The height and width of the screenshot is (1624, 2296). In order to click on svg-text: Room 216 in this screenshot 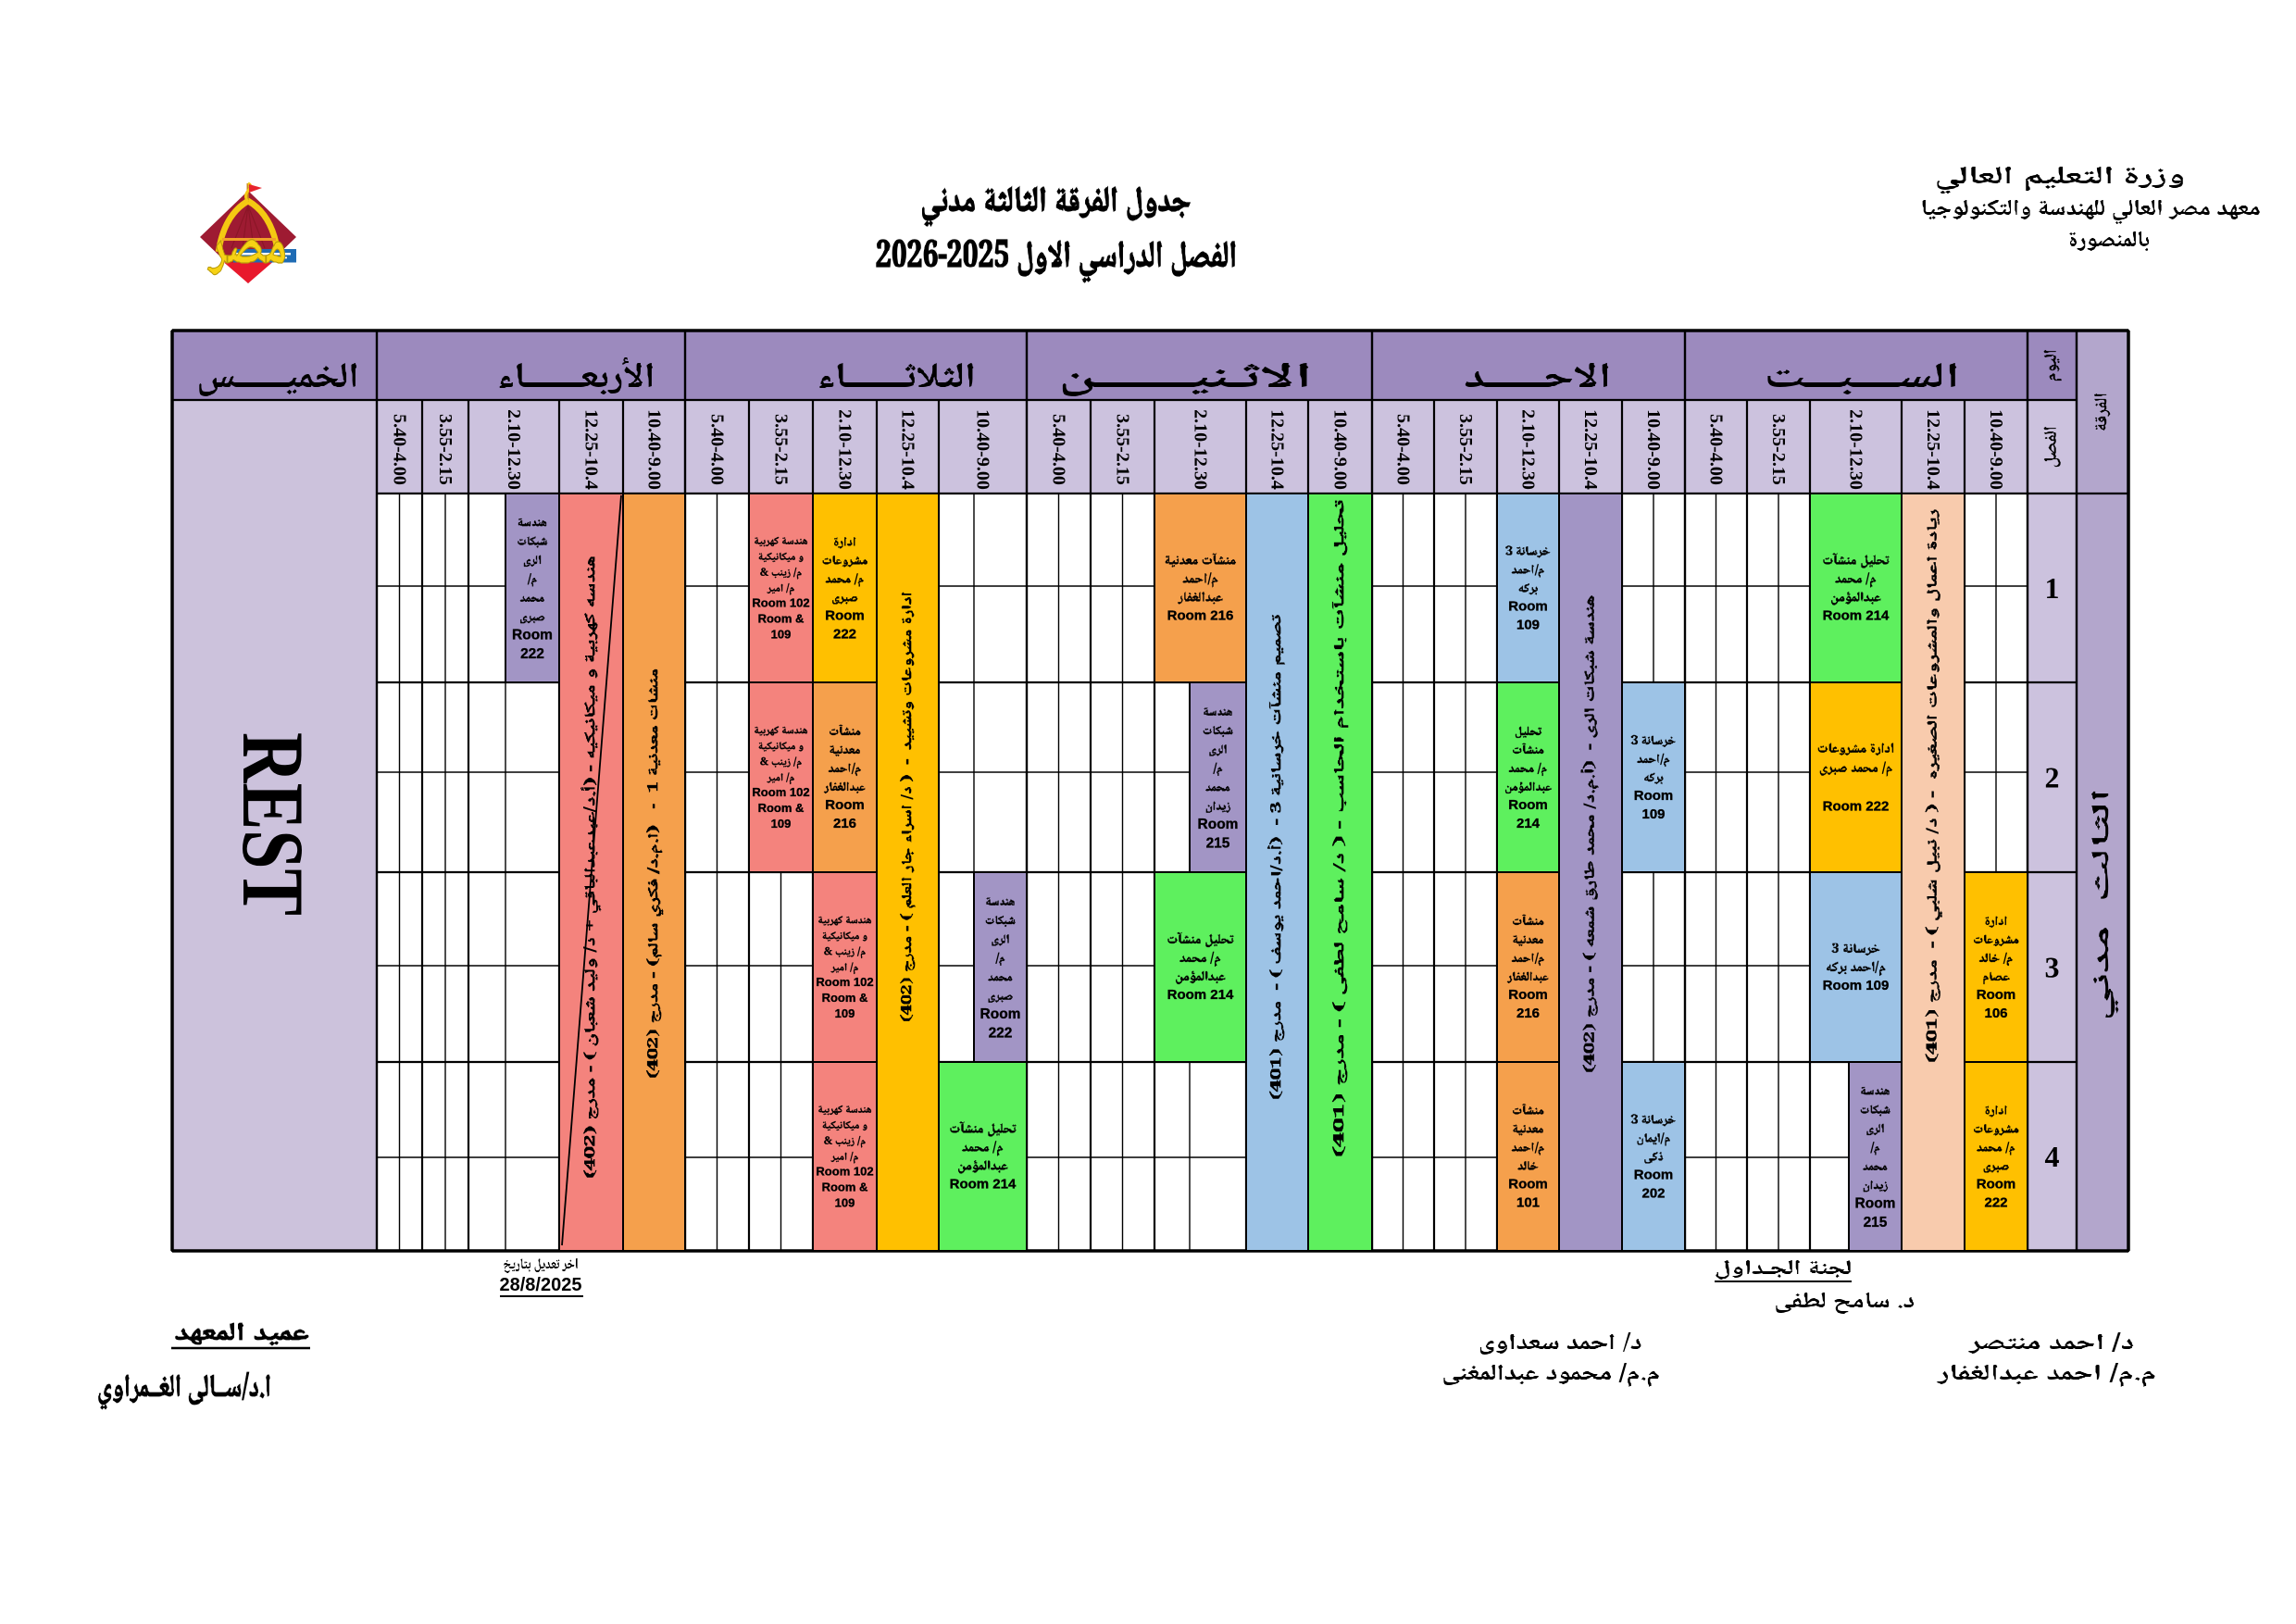, I will do `click(1200, 615)`.